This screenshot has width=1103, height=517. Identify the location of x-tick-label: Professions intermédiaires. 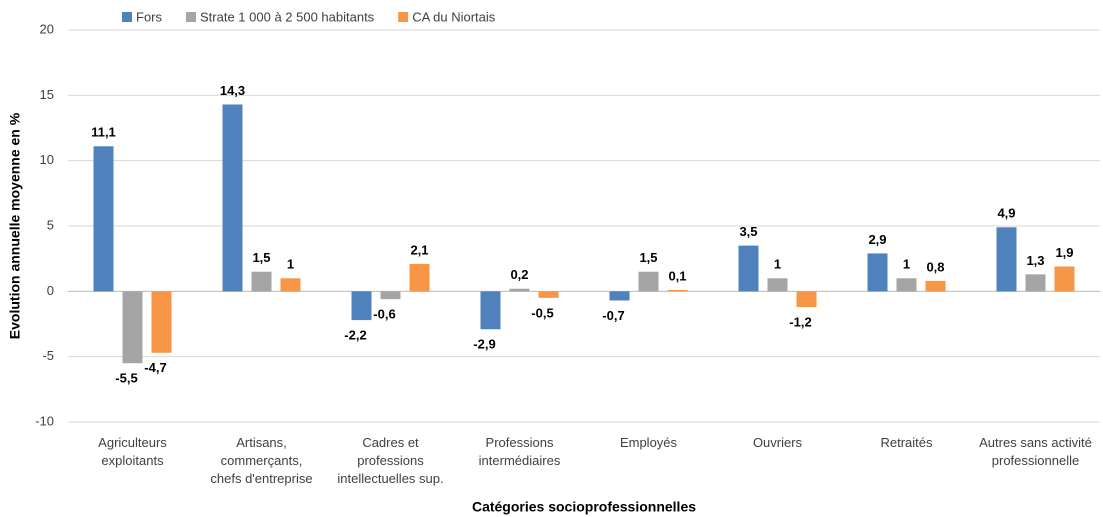
(520, 451).